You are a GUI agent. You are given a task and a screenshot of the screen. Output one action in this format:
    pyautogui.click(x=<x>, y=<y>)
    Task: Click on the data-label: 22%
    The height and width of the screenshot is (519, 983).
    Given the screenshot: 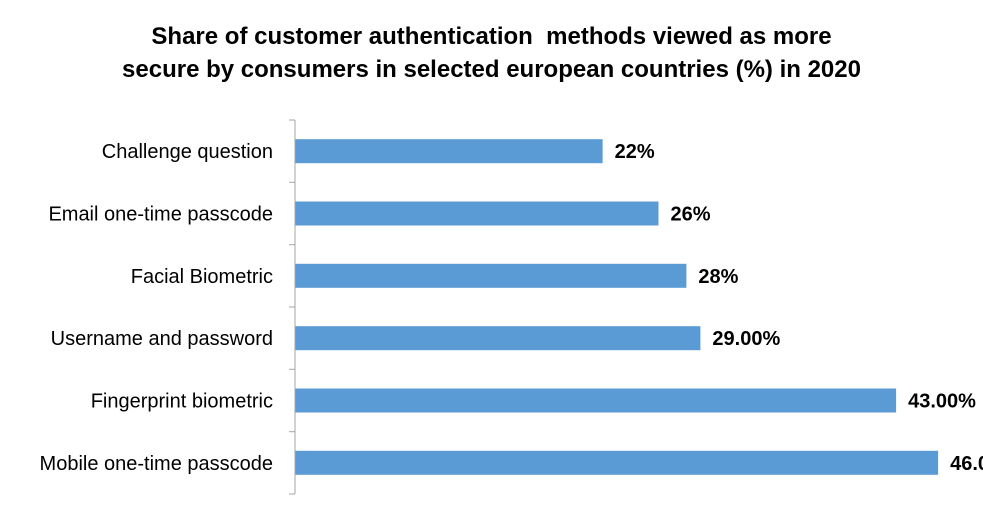 What is the action you would take?
    pyautogui.click(x=635, y=152)
    